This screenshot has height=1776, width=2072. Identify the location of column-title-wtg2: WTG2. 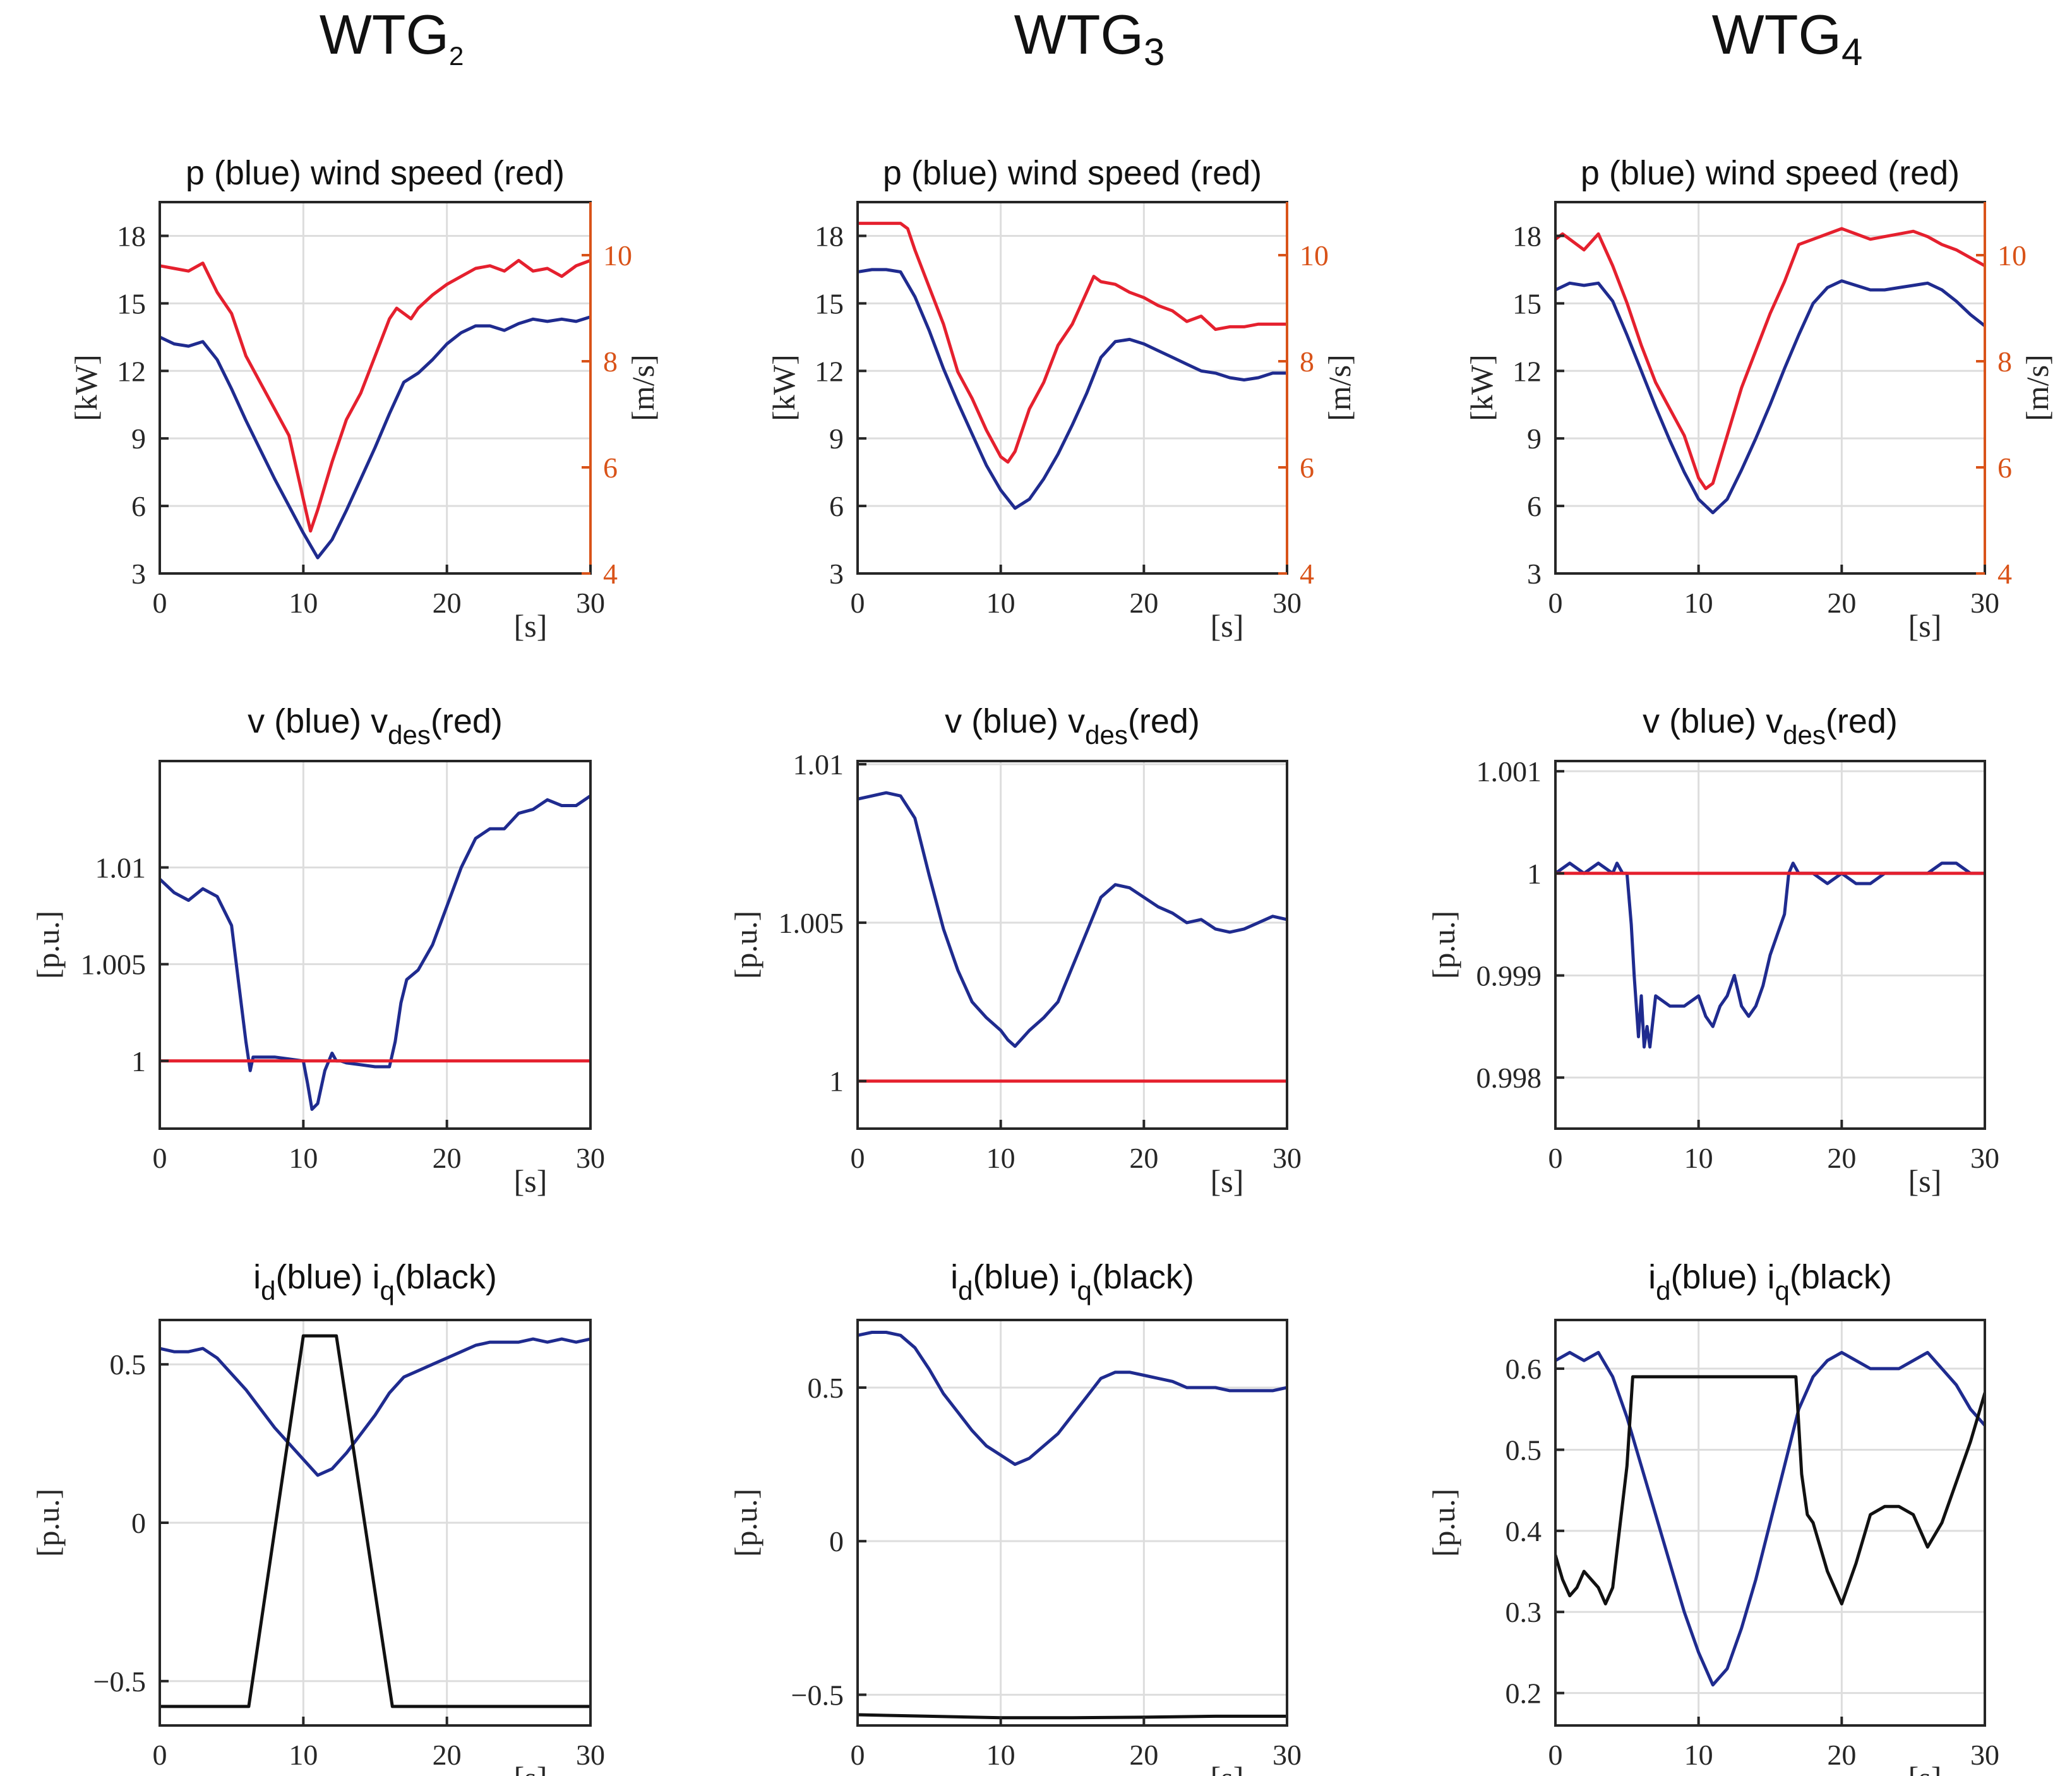
(392, 37).